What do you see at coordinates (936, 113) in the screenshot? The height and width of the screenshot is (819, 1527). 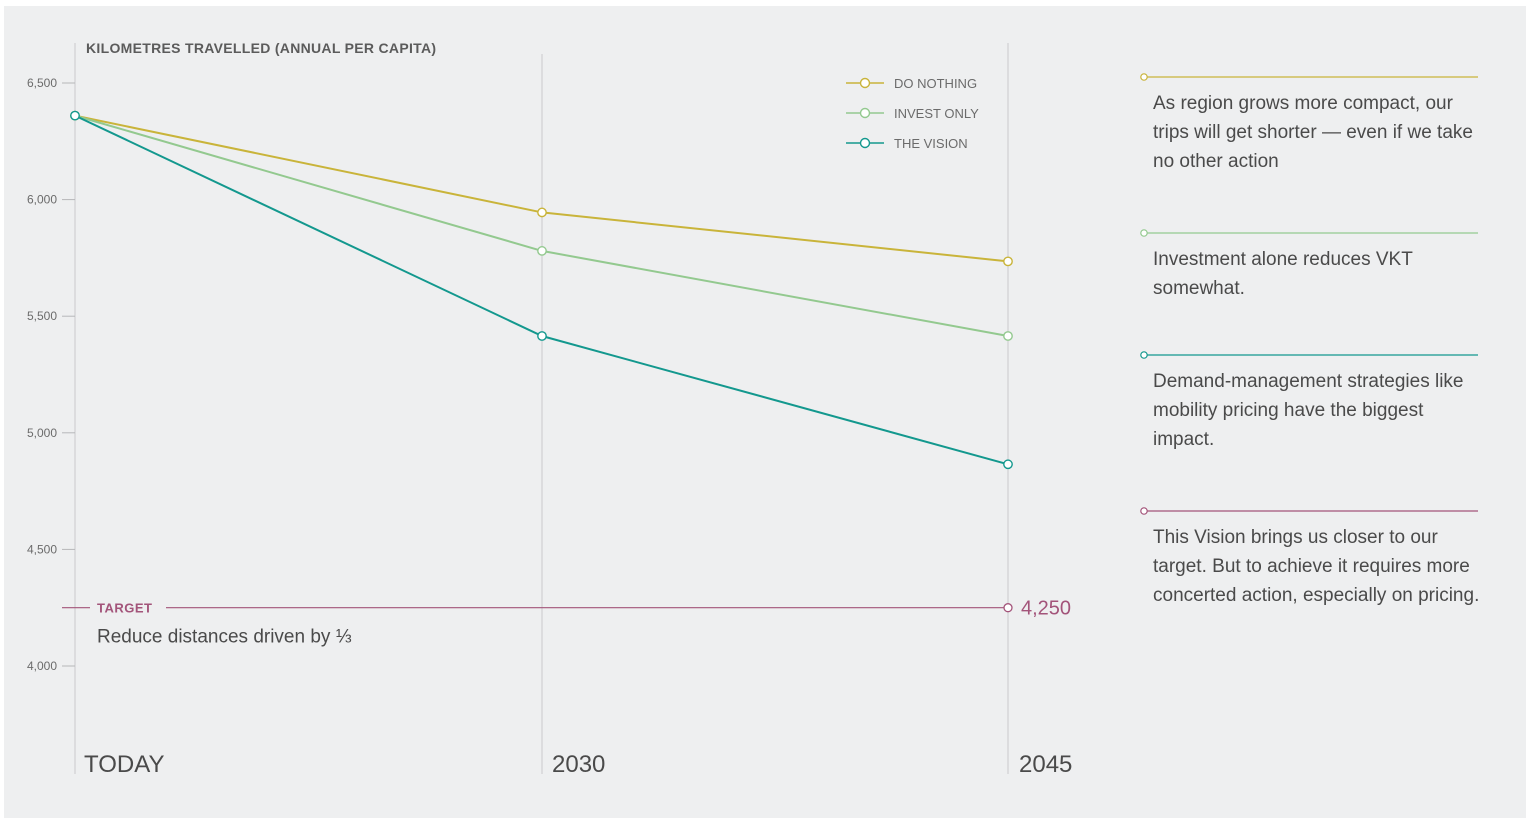 I see `legend-label: INVEST ONLY` at bounding box center [936, 113].